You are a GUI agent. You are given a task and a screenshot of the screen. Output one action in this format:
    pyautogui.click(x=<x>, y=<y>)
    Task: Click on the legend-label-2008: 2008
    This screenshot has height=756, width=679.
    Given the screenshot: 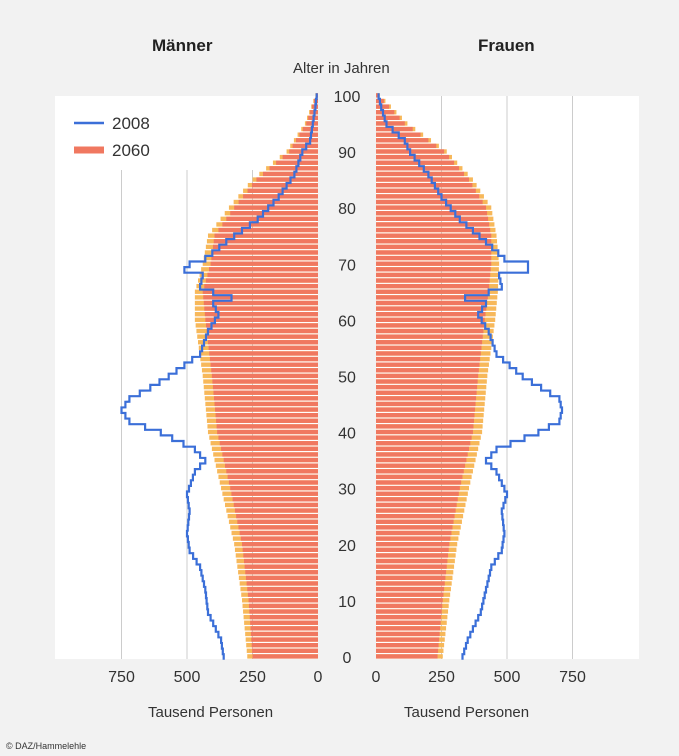 What is the action you would take?
    pyautogui.click(x=131, y=123)
    